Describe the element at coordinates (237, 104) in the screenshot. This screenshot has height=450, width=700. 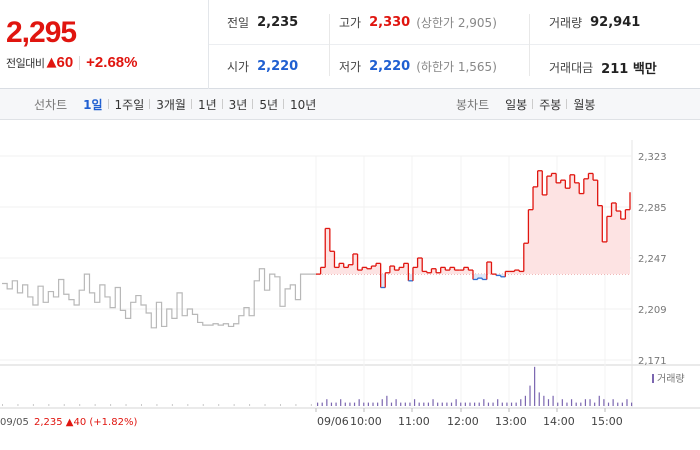
I see `tab-3y: 3년` at that location.